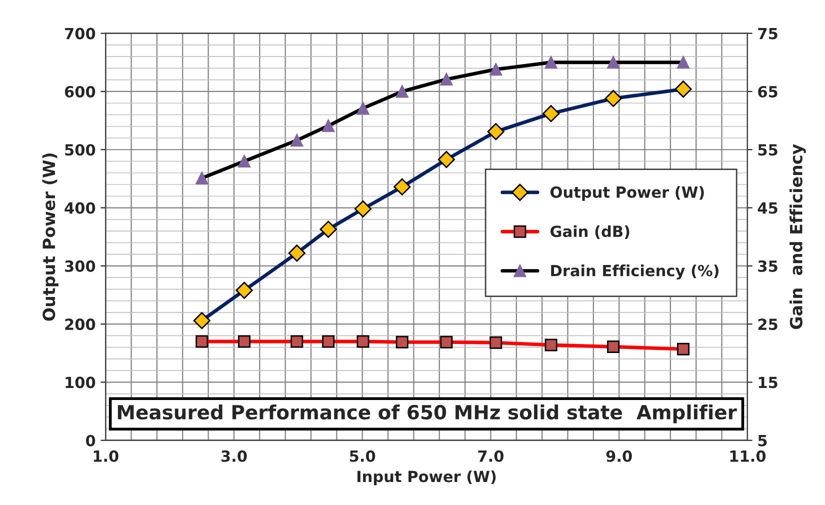 This screenshot has height=505, width=825. I want to click on text: Measured Performance of 650 MHz solid state Amplifier, so click(427, 414).